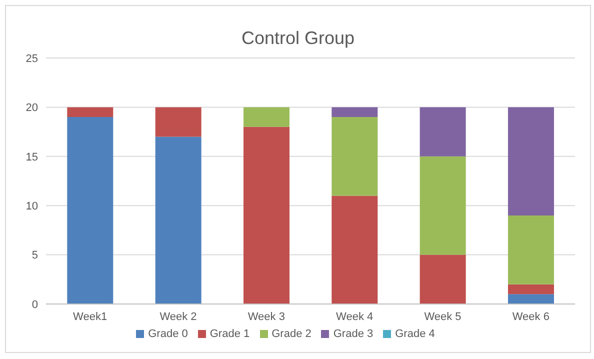 This screenshot has width=594, height=359. I want to click on y-tick-label: 10, so click(32, 206).